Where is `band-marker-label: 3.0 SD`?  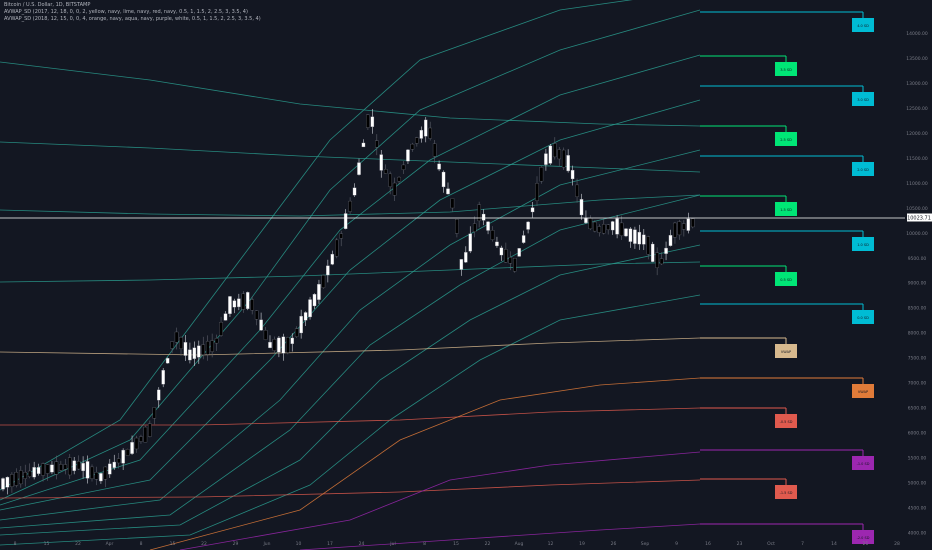 band-marker-label: 3.0 SD is located at coordinates (863, 100).